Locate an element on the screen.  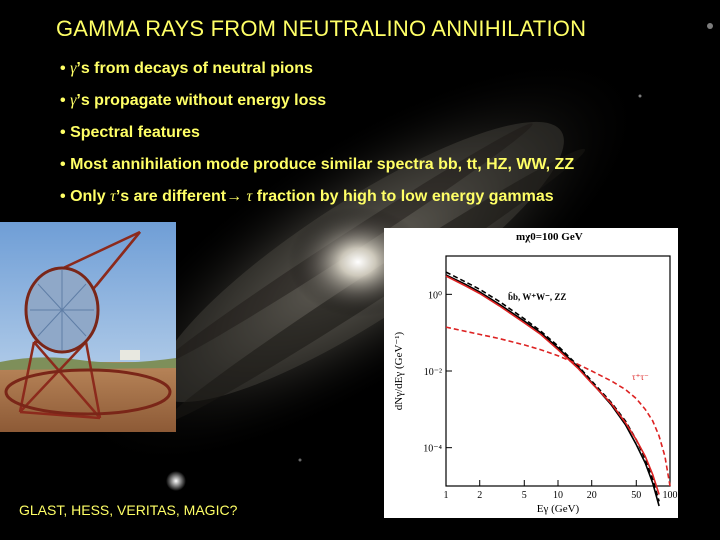
arrow-symbol: → is located at coordinates (234, 196).